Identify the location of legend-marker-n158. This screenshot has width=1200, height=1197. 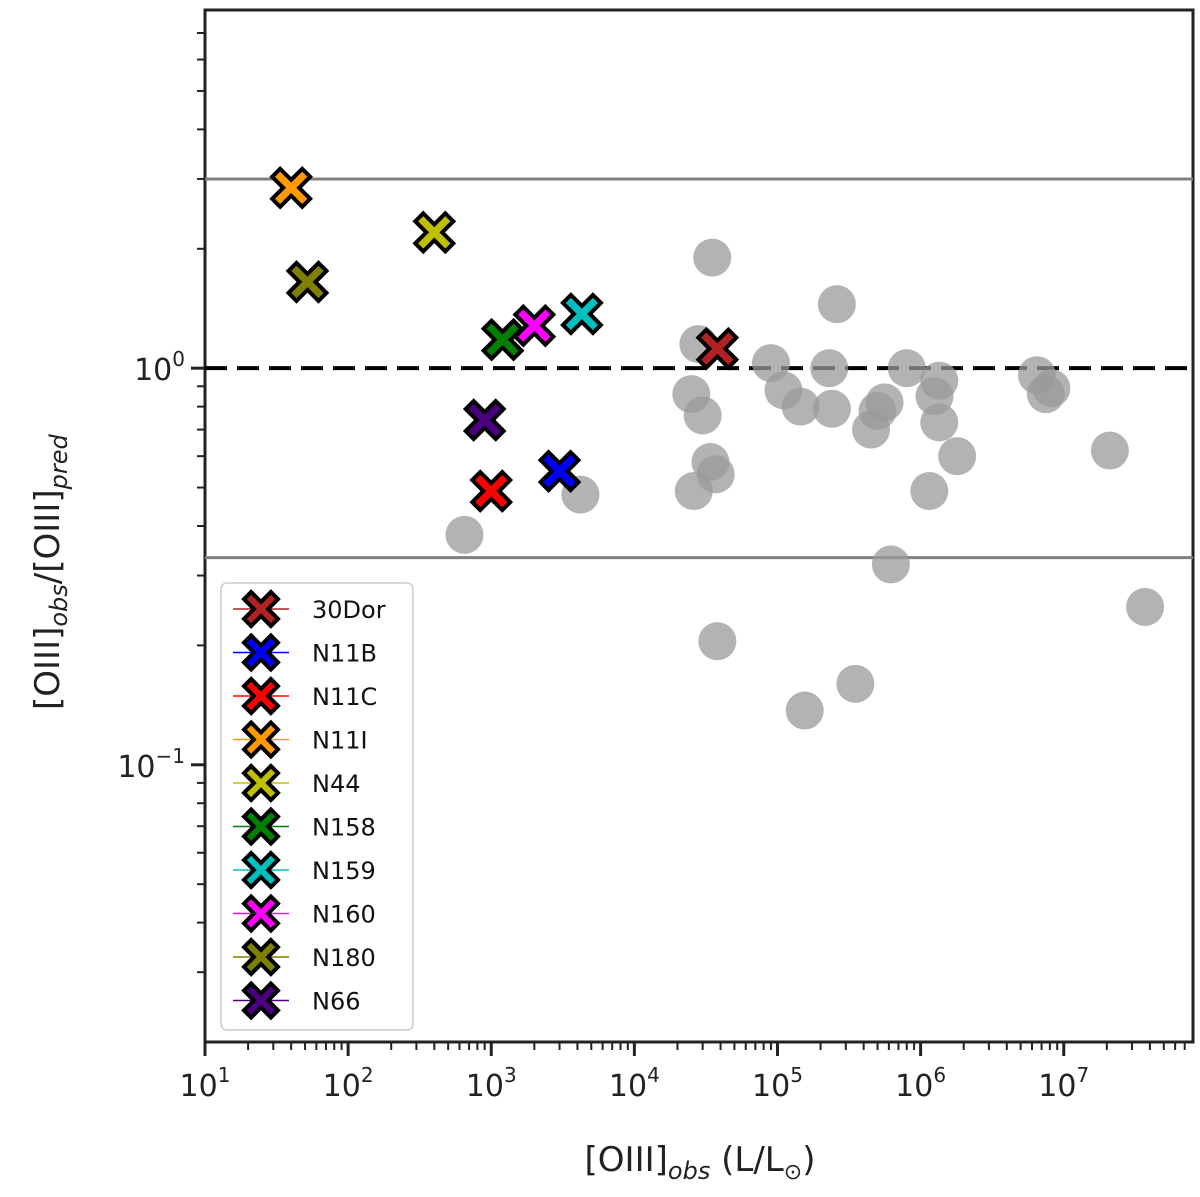
(261, 826).